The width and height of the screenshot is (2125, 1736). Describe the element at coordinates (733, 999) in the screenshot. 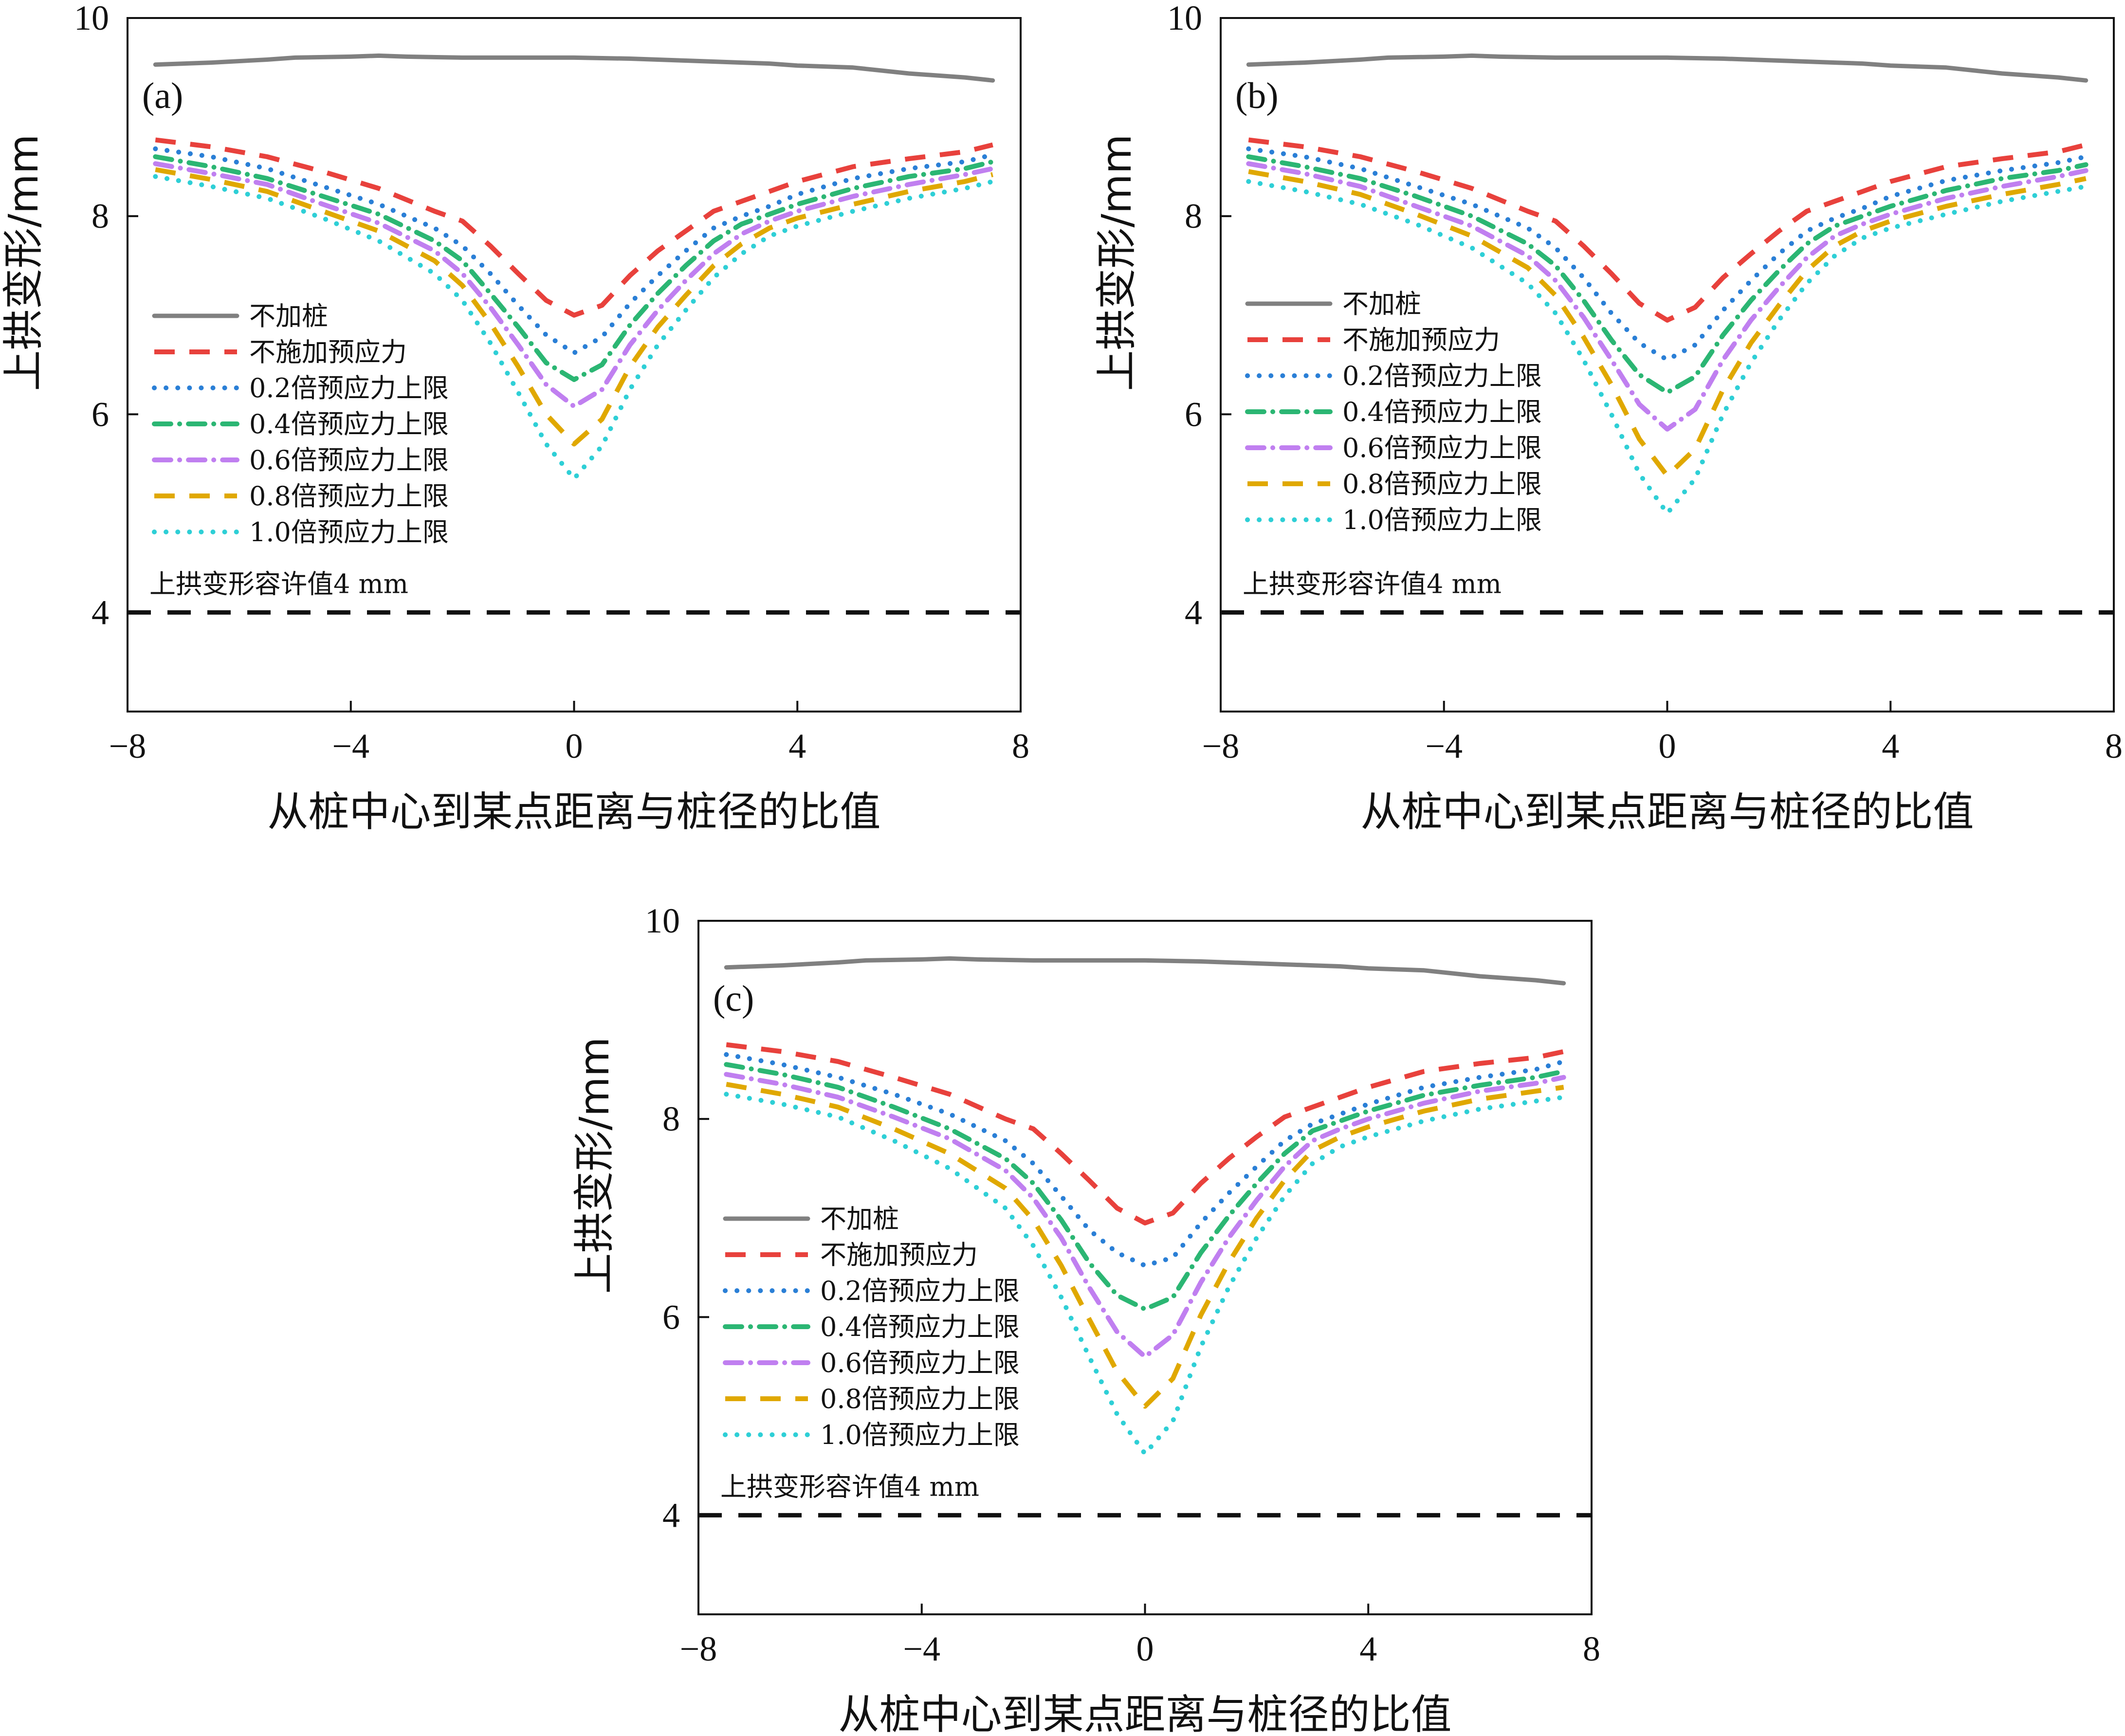

I see `panel-label: (c)` at that location.